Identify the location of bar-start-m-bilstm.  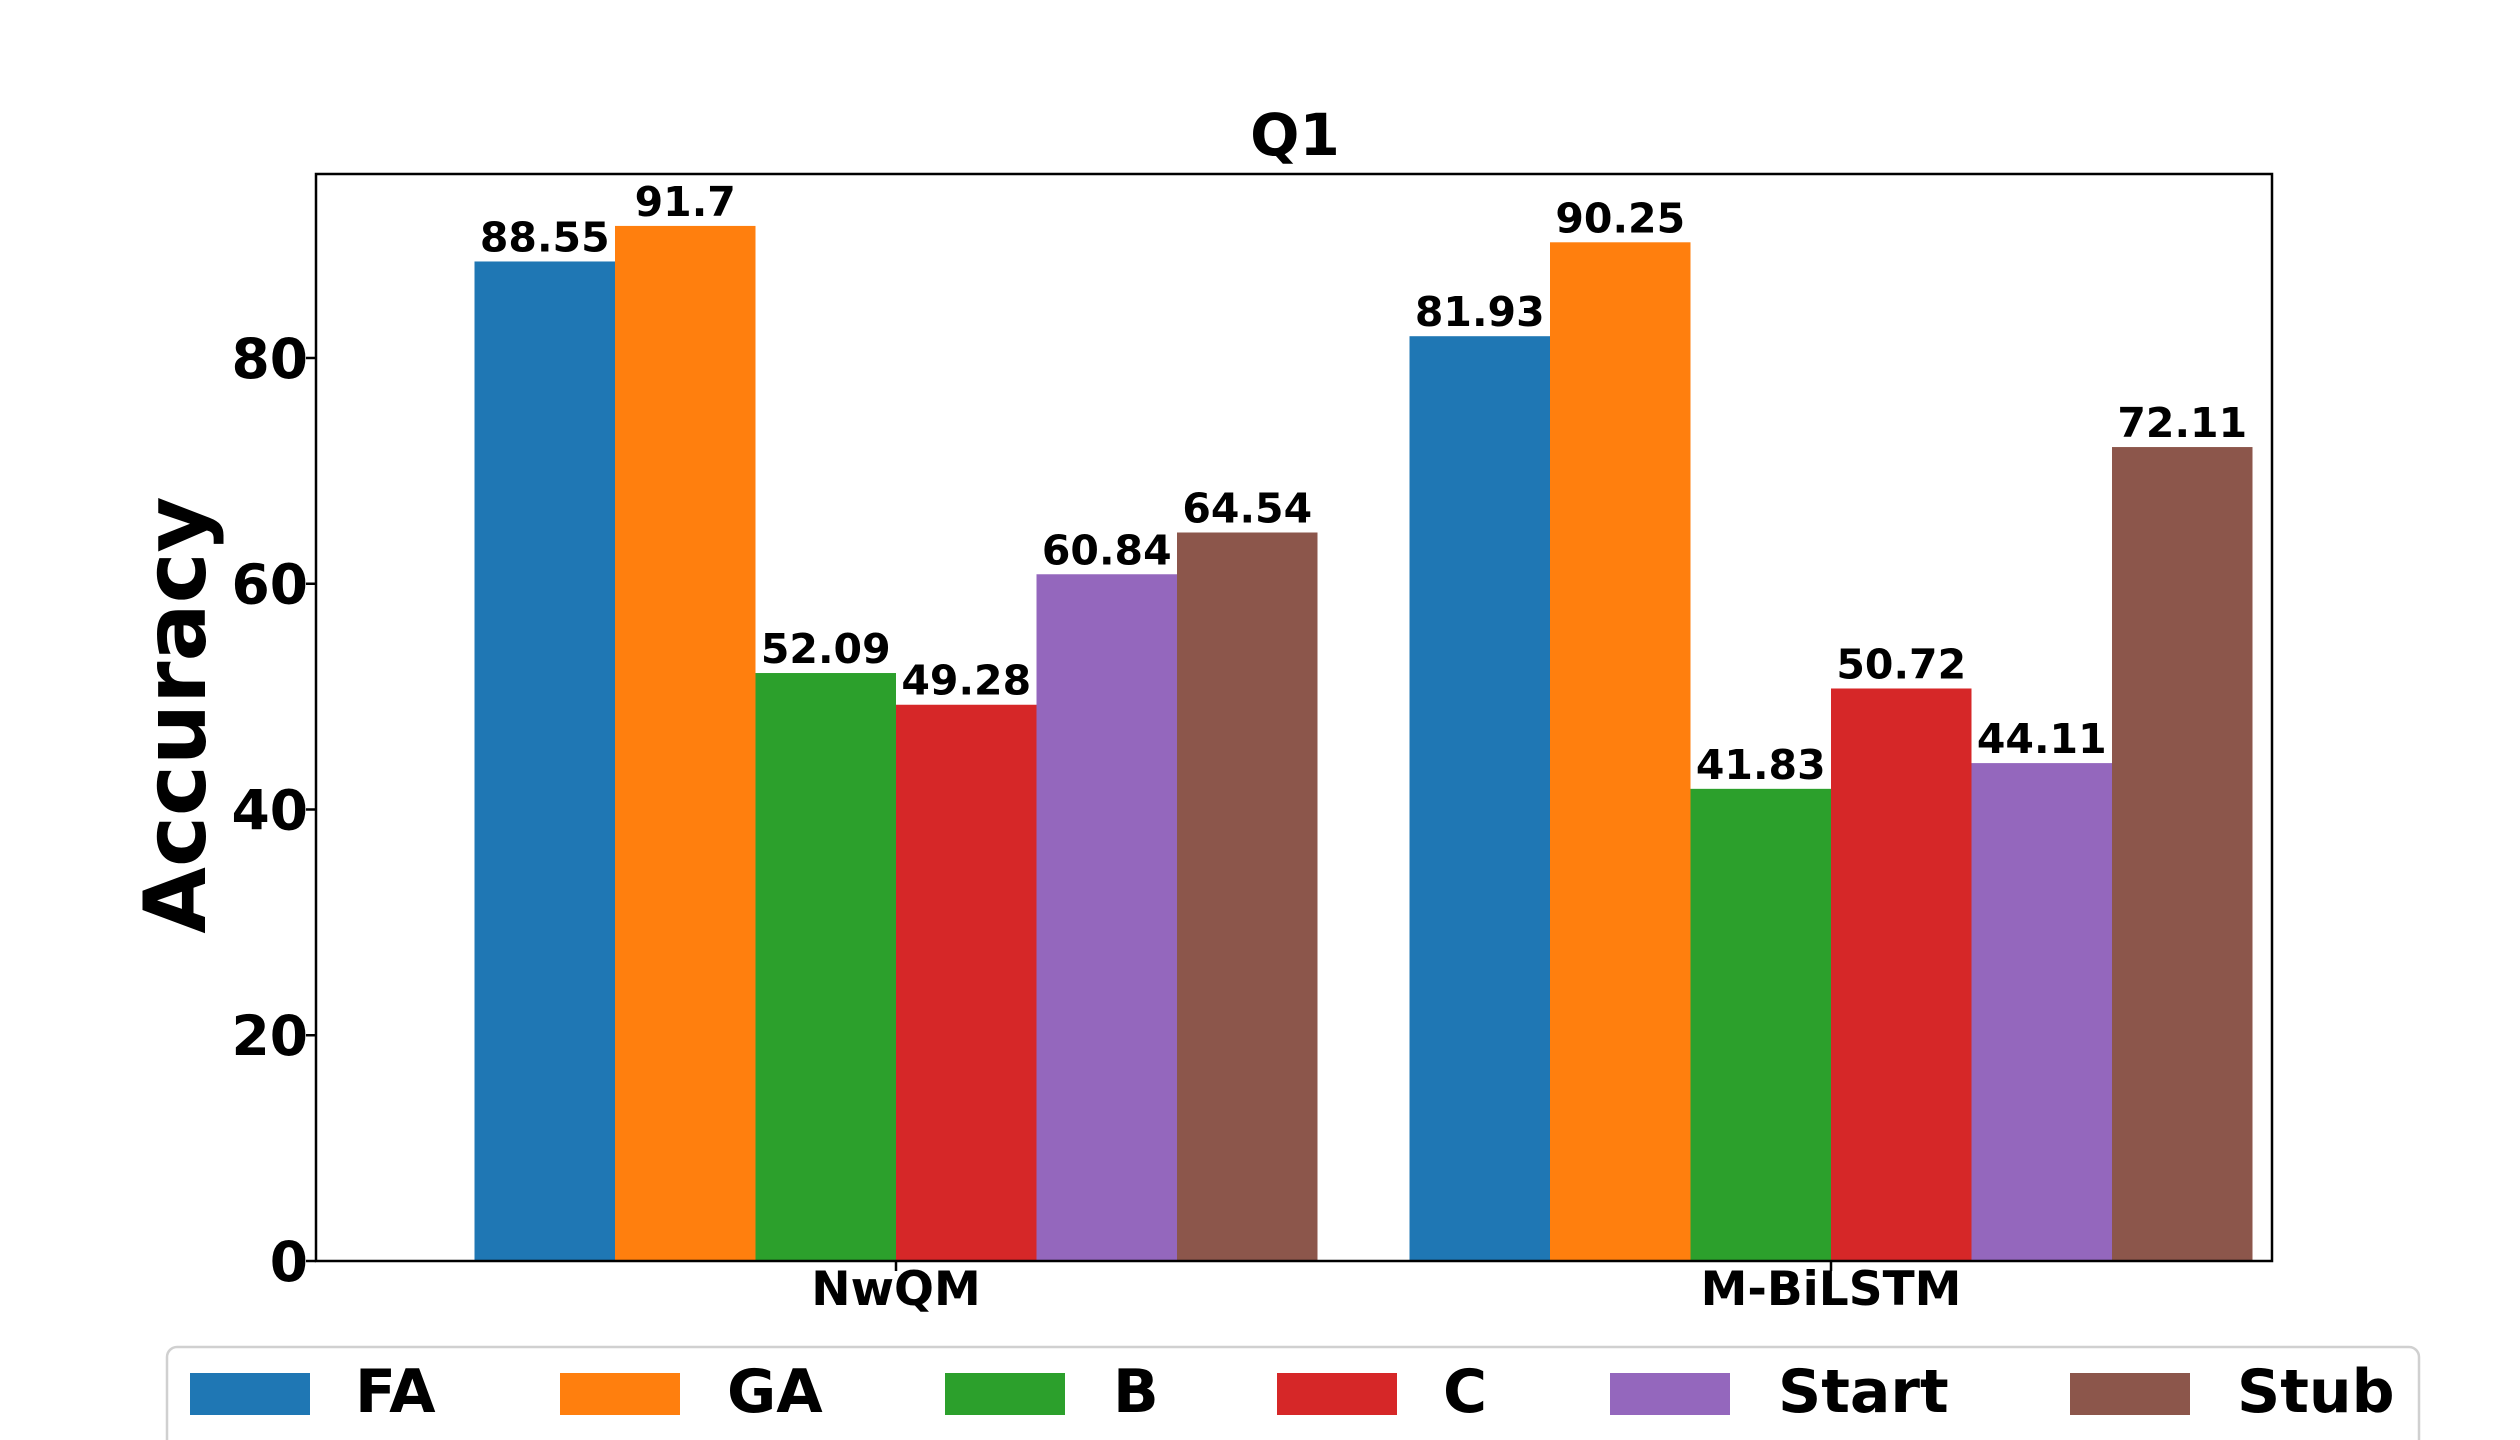
(2041, 1012).